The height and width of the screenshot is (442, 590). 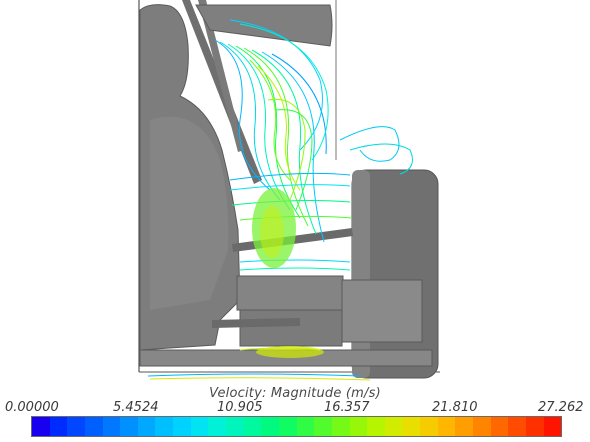 What do you see at coordinates (221, 76) in the screenshot?
I see `support-strut` at bounding box center [221, 76].